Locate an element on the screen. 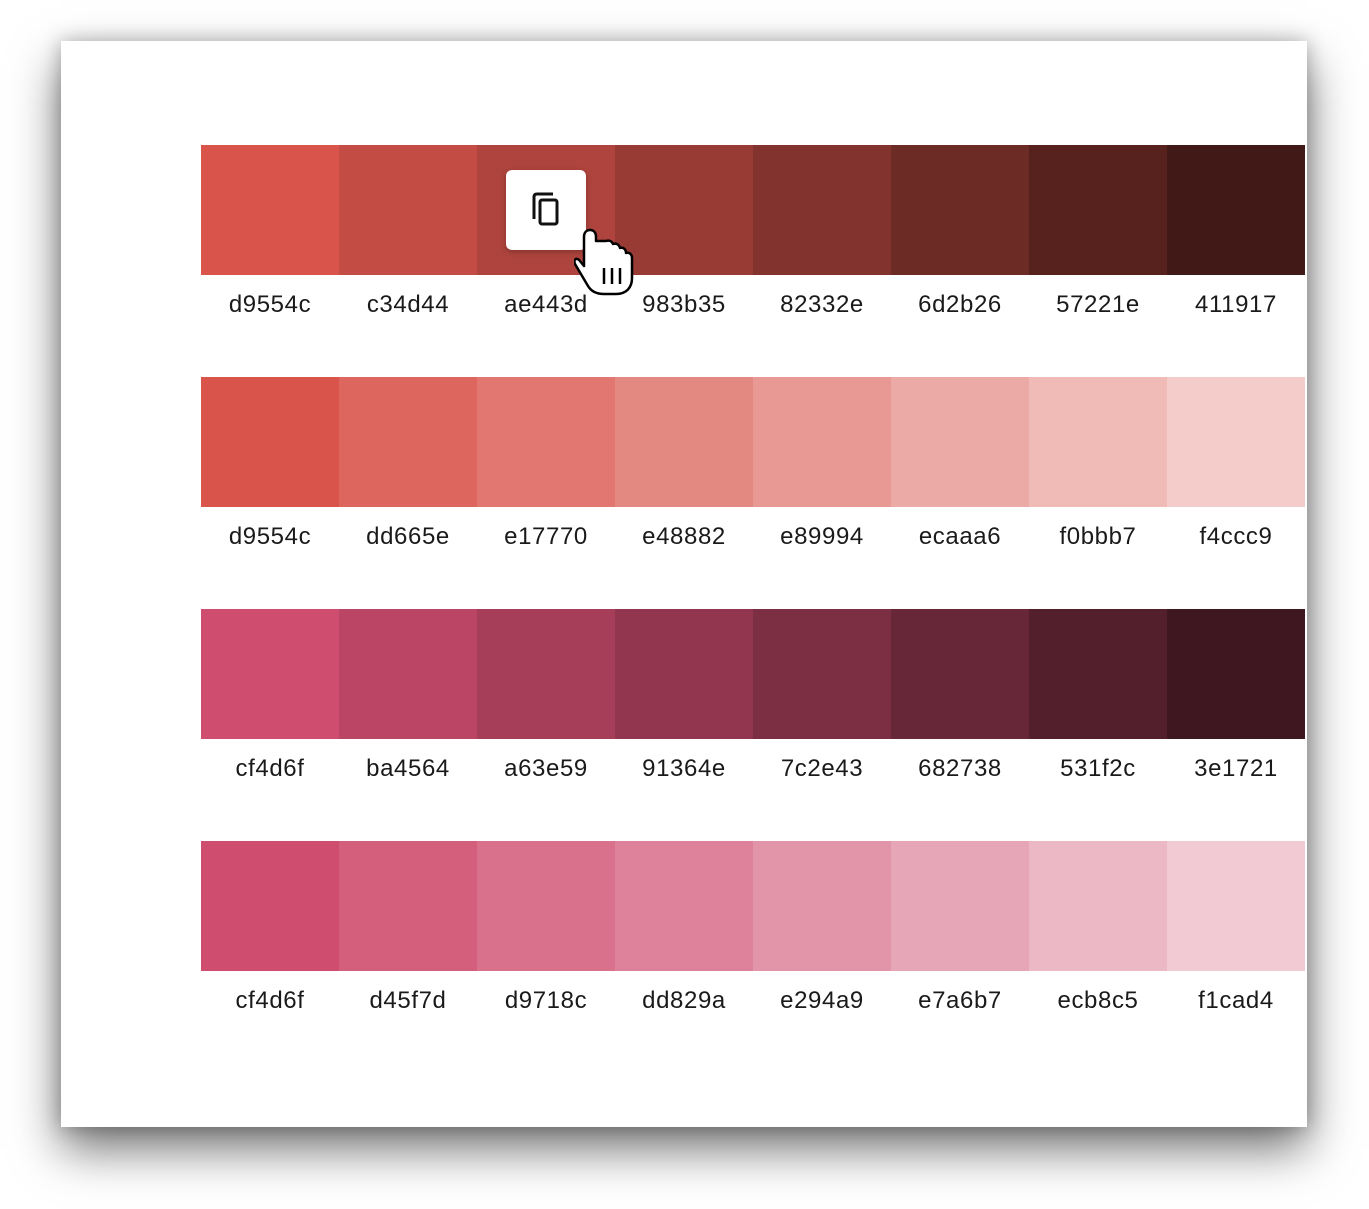 This screenshot has width=1369, height=1209. swatch-hex-label: 82332e is located at coordinates (822, 304).